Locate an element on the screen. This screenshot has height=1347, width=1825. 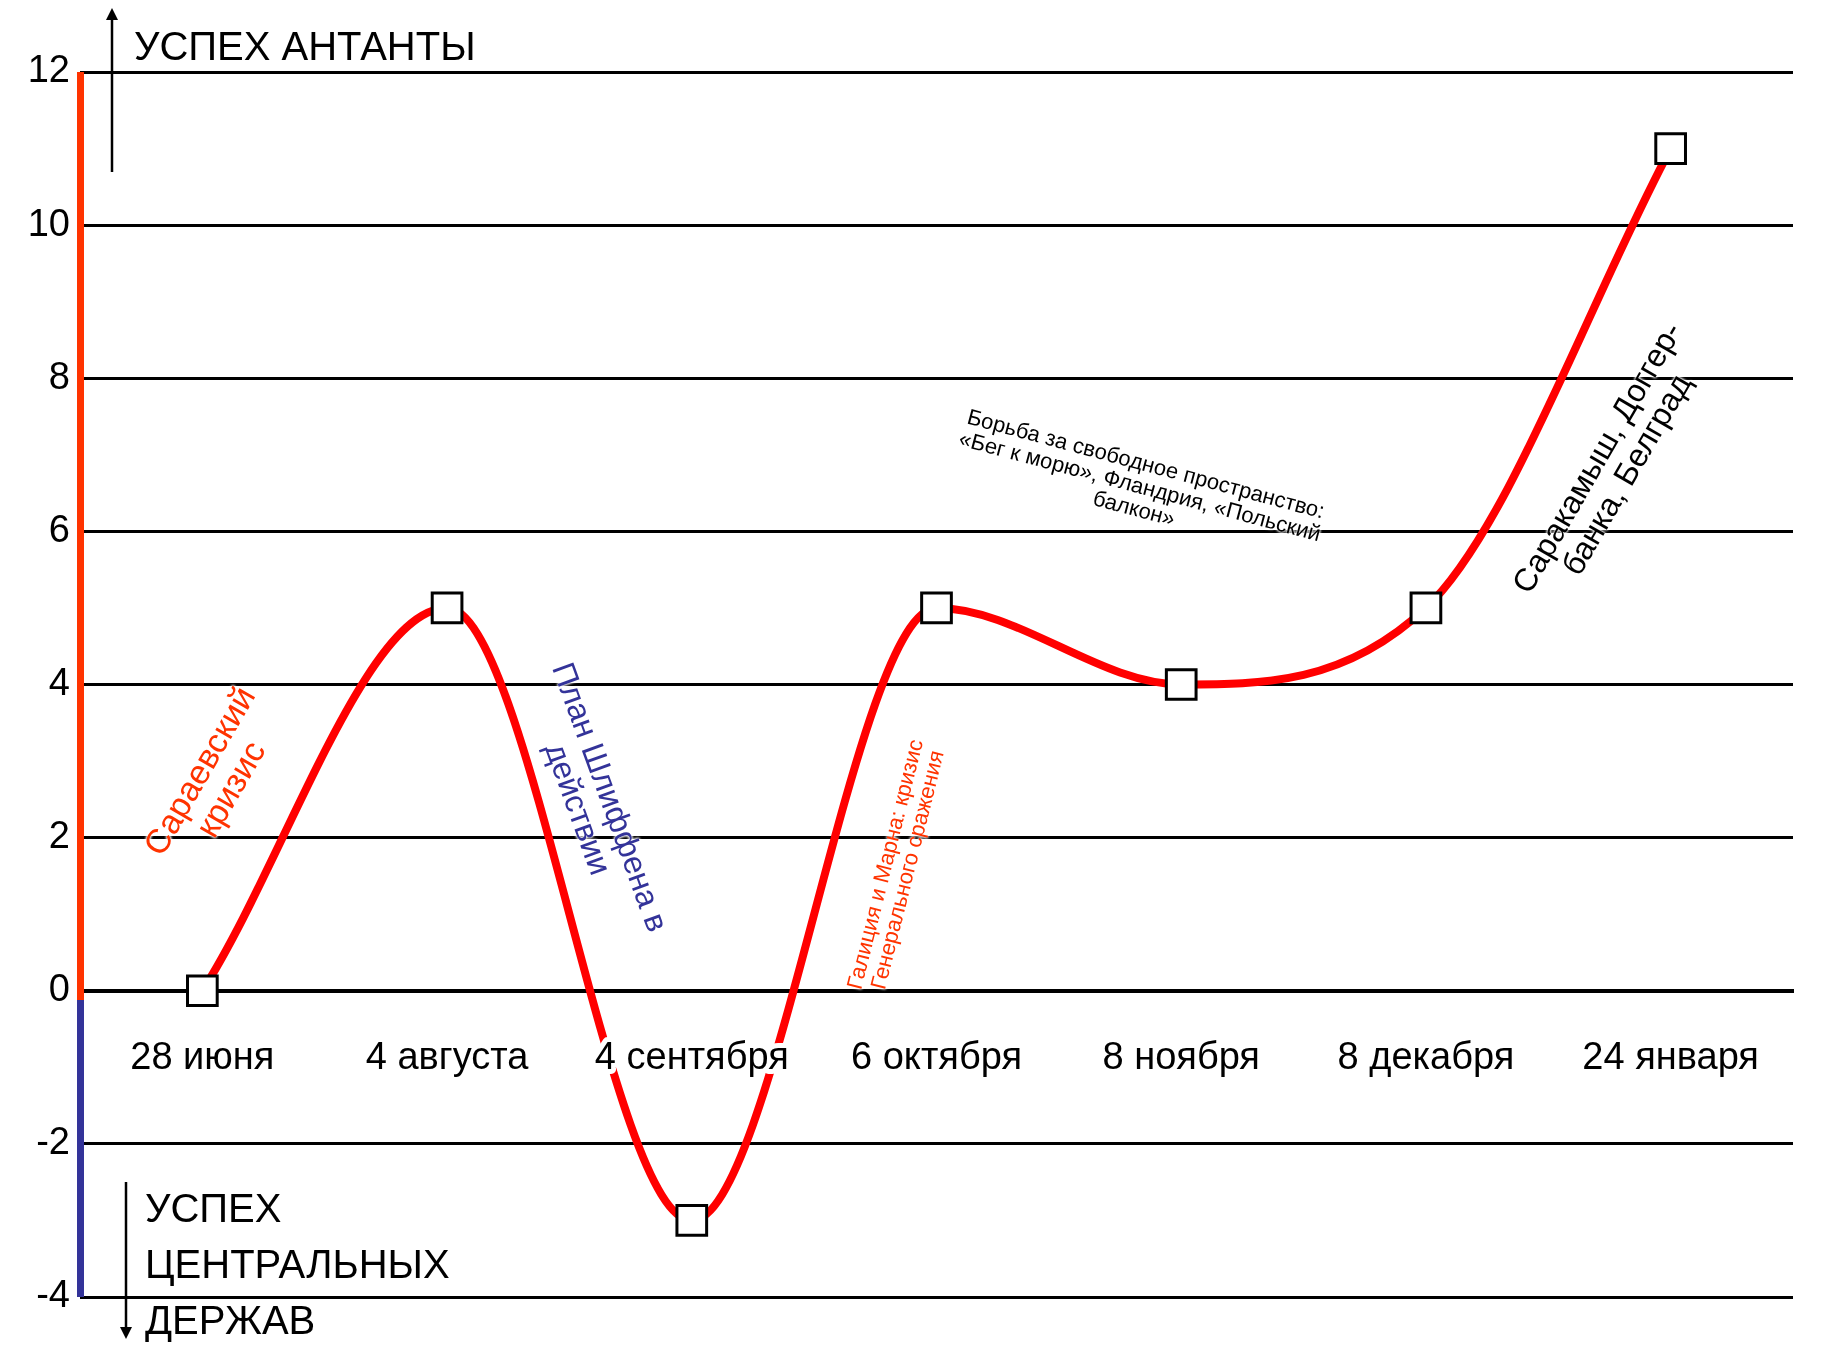
y-tick-label: 2 is located at coordinates (59, 835).